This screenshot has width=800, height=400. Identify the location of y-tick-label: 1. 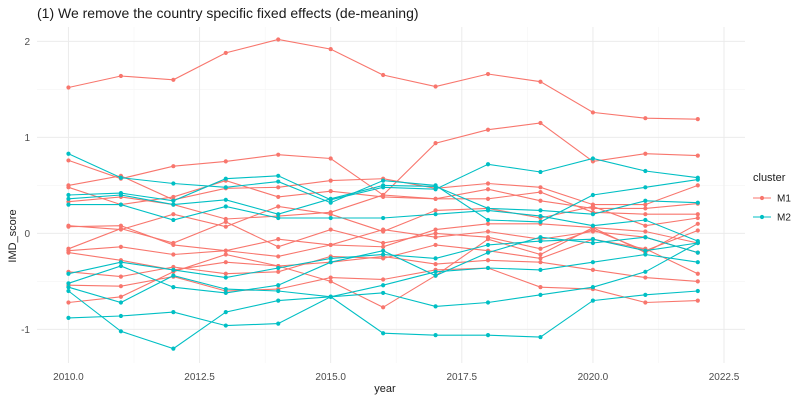
(27, 138).